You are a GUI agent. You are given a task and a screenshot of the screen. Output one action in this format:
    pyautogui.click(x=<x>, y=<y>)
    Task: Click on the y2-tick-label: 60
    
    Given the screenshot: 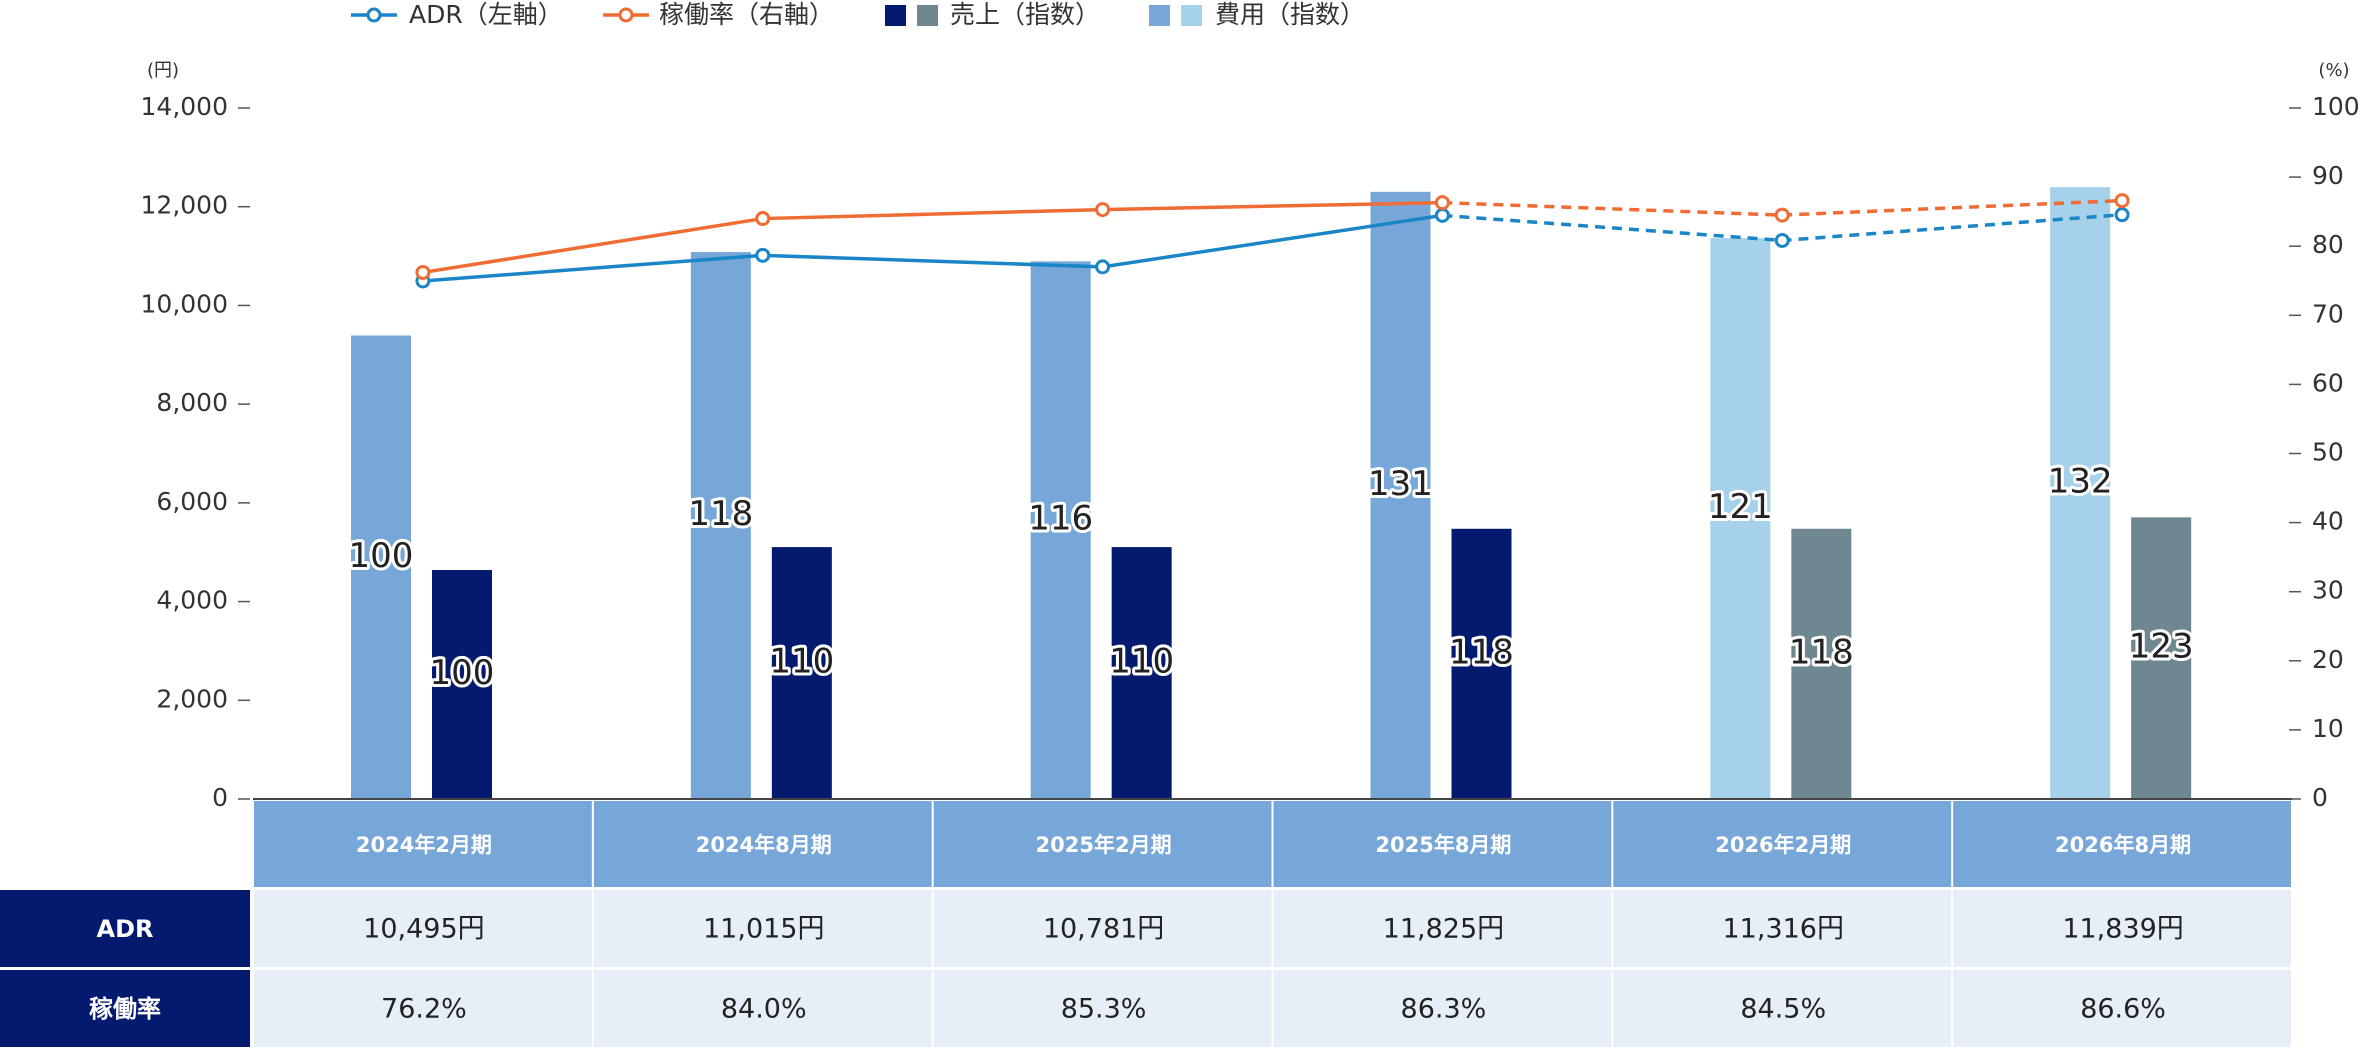 What is the action you would take?
    pyautogui.click(x=2328, y=382)
    